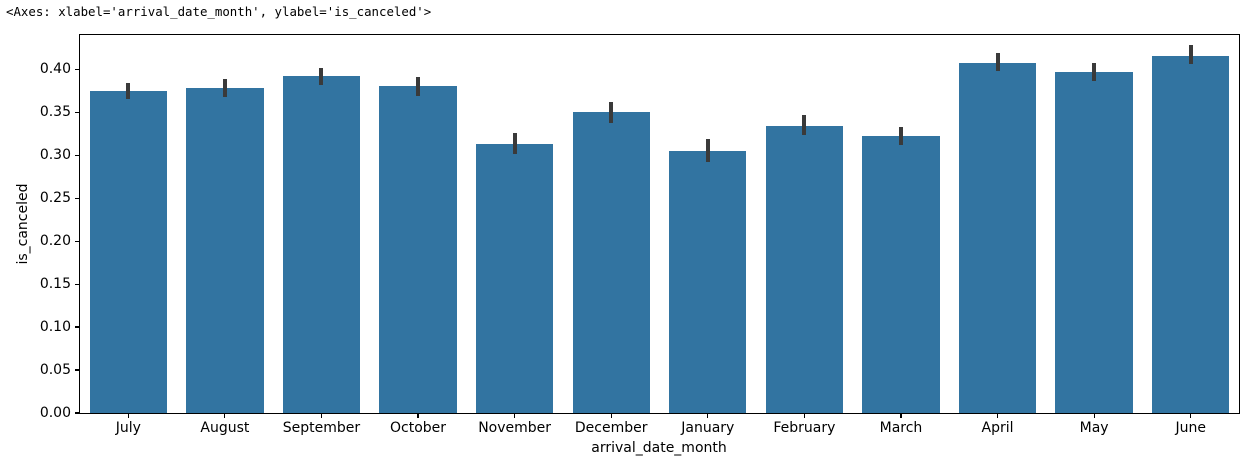 This screenshot has height=466, width=1253. Describe the element at coordinates (901, 428) in the screenshot. I see `x-tick-label: March` at that location.